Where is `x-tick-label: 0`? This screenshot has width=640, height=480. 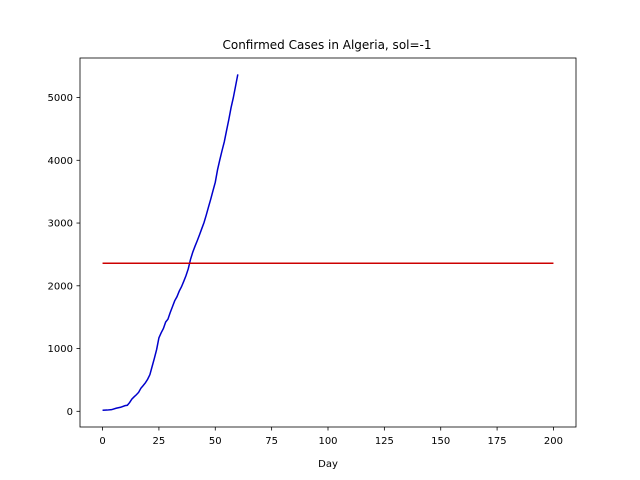
x-tick-label: 0 is located at coordinates (102, 441).